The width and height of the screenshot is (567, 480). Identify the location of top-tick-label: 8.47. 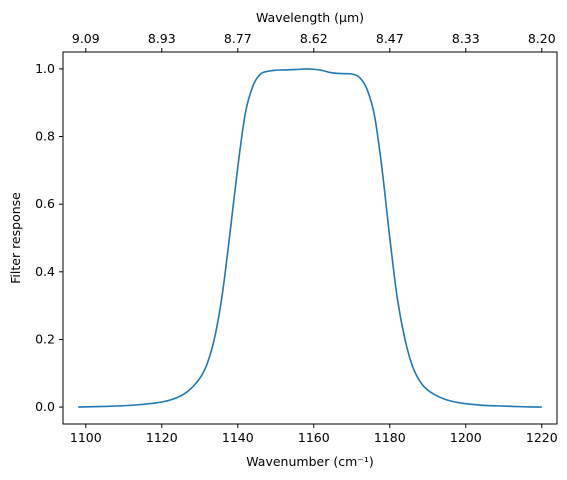
(390, 38).